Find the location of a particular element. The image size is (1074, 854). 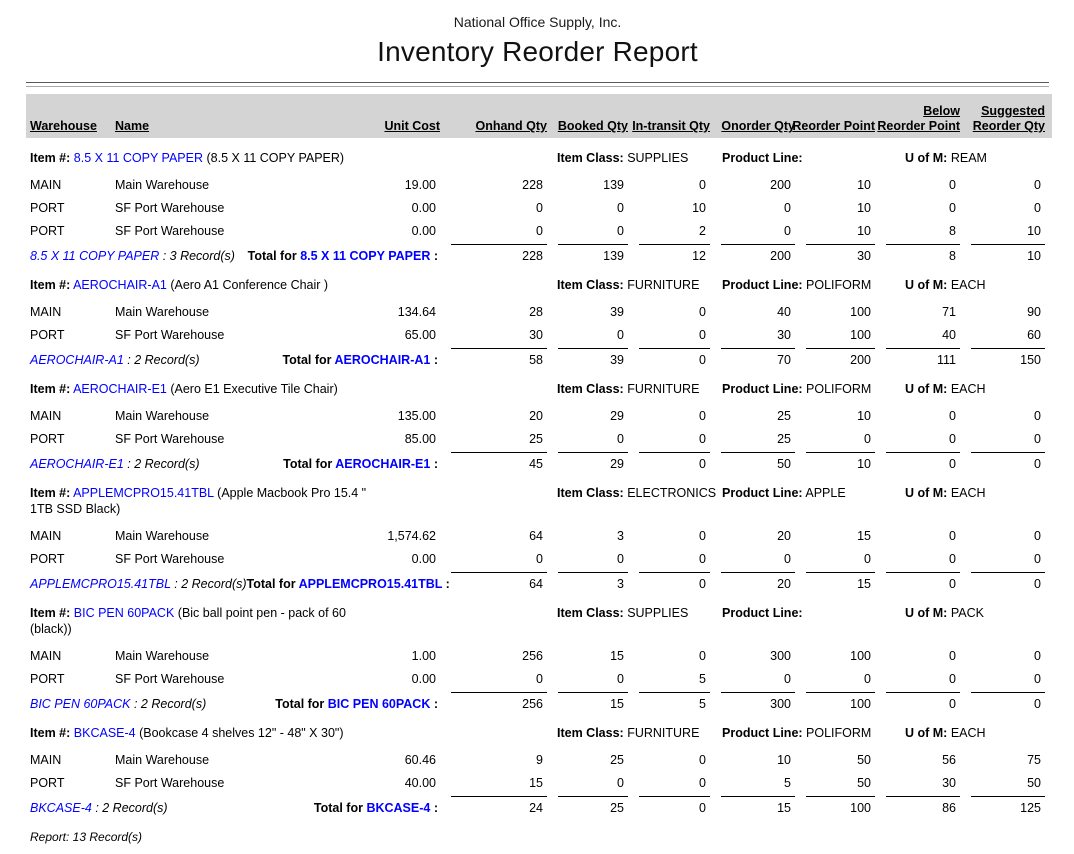

item-class-cell: Item Class: SUPPLIES is located at coordinates (628, 158).